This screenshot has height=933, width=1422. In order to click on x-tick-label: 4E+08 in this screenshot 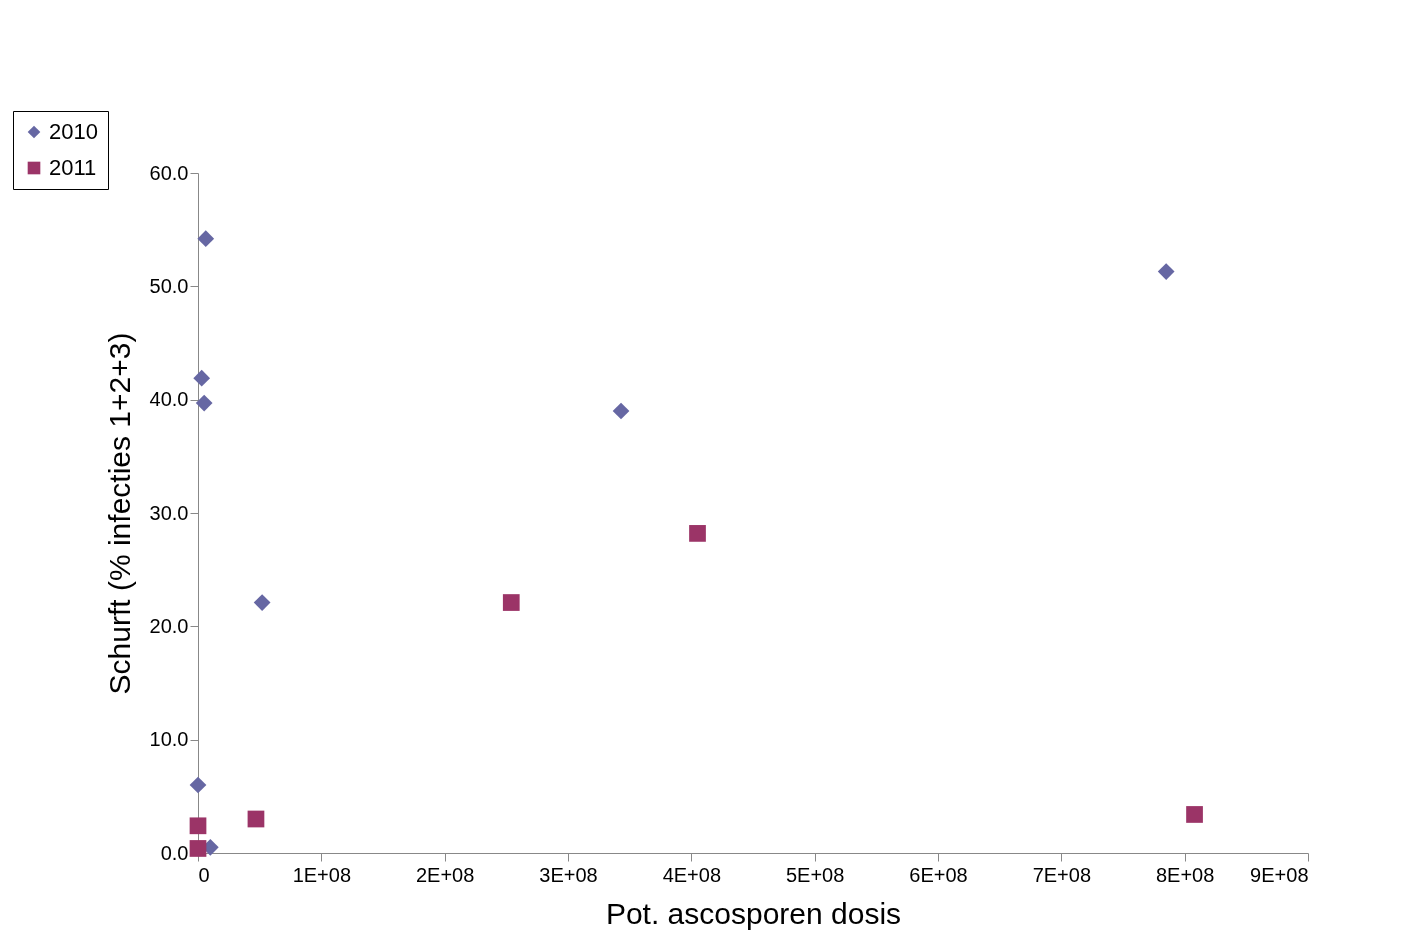, I will do `click(692, 874)`.